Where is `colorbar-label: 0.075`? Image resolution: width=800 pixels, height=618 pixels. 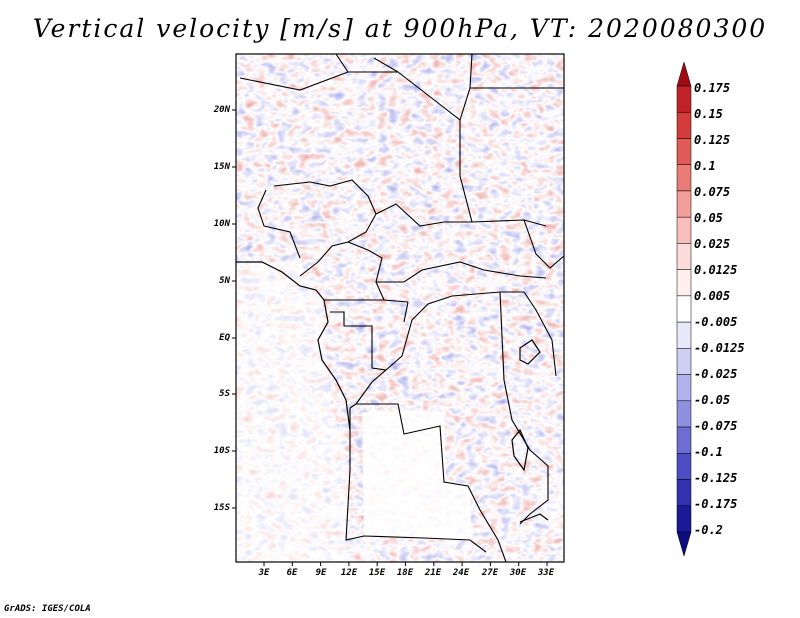
colorbar-label: 0.075 is located at coordinates (712, 192).